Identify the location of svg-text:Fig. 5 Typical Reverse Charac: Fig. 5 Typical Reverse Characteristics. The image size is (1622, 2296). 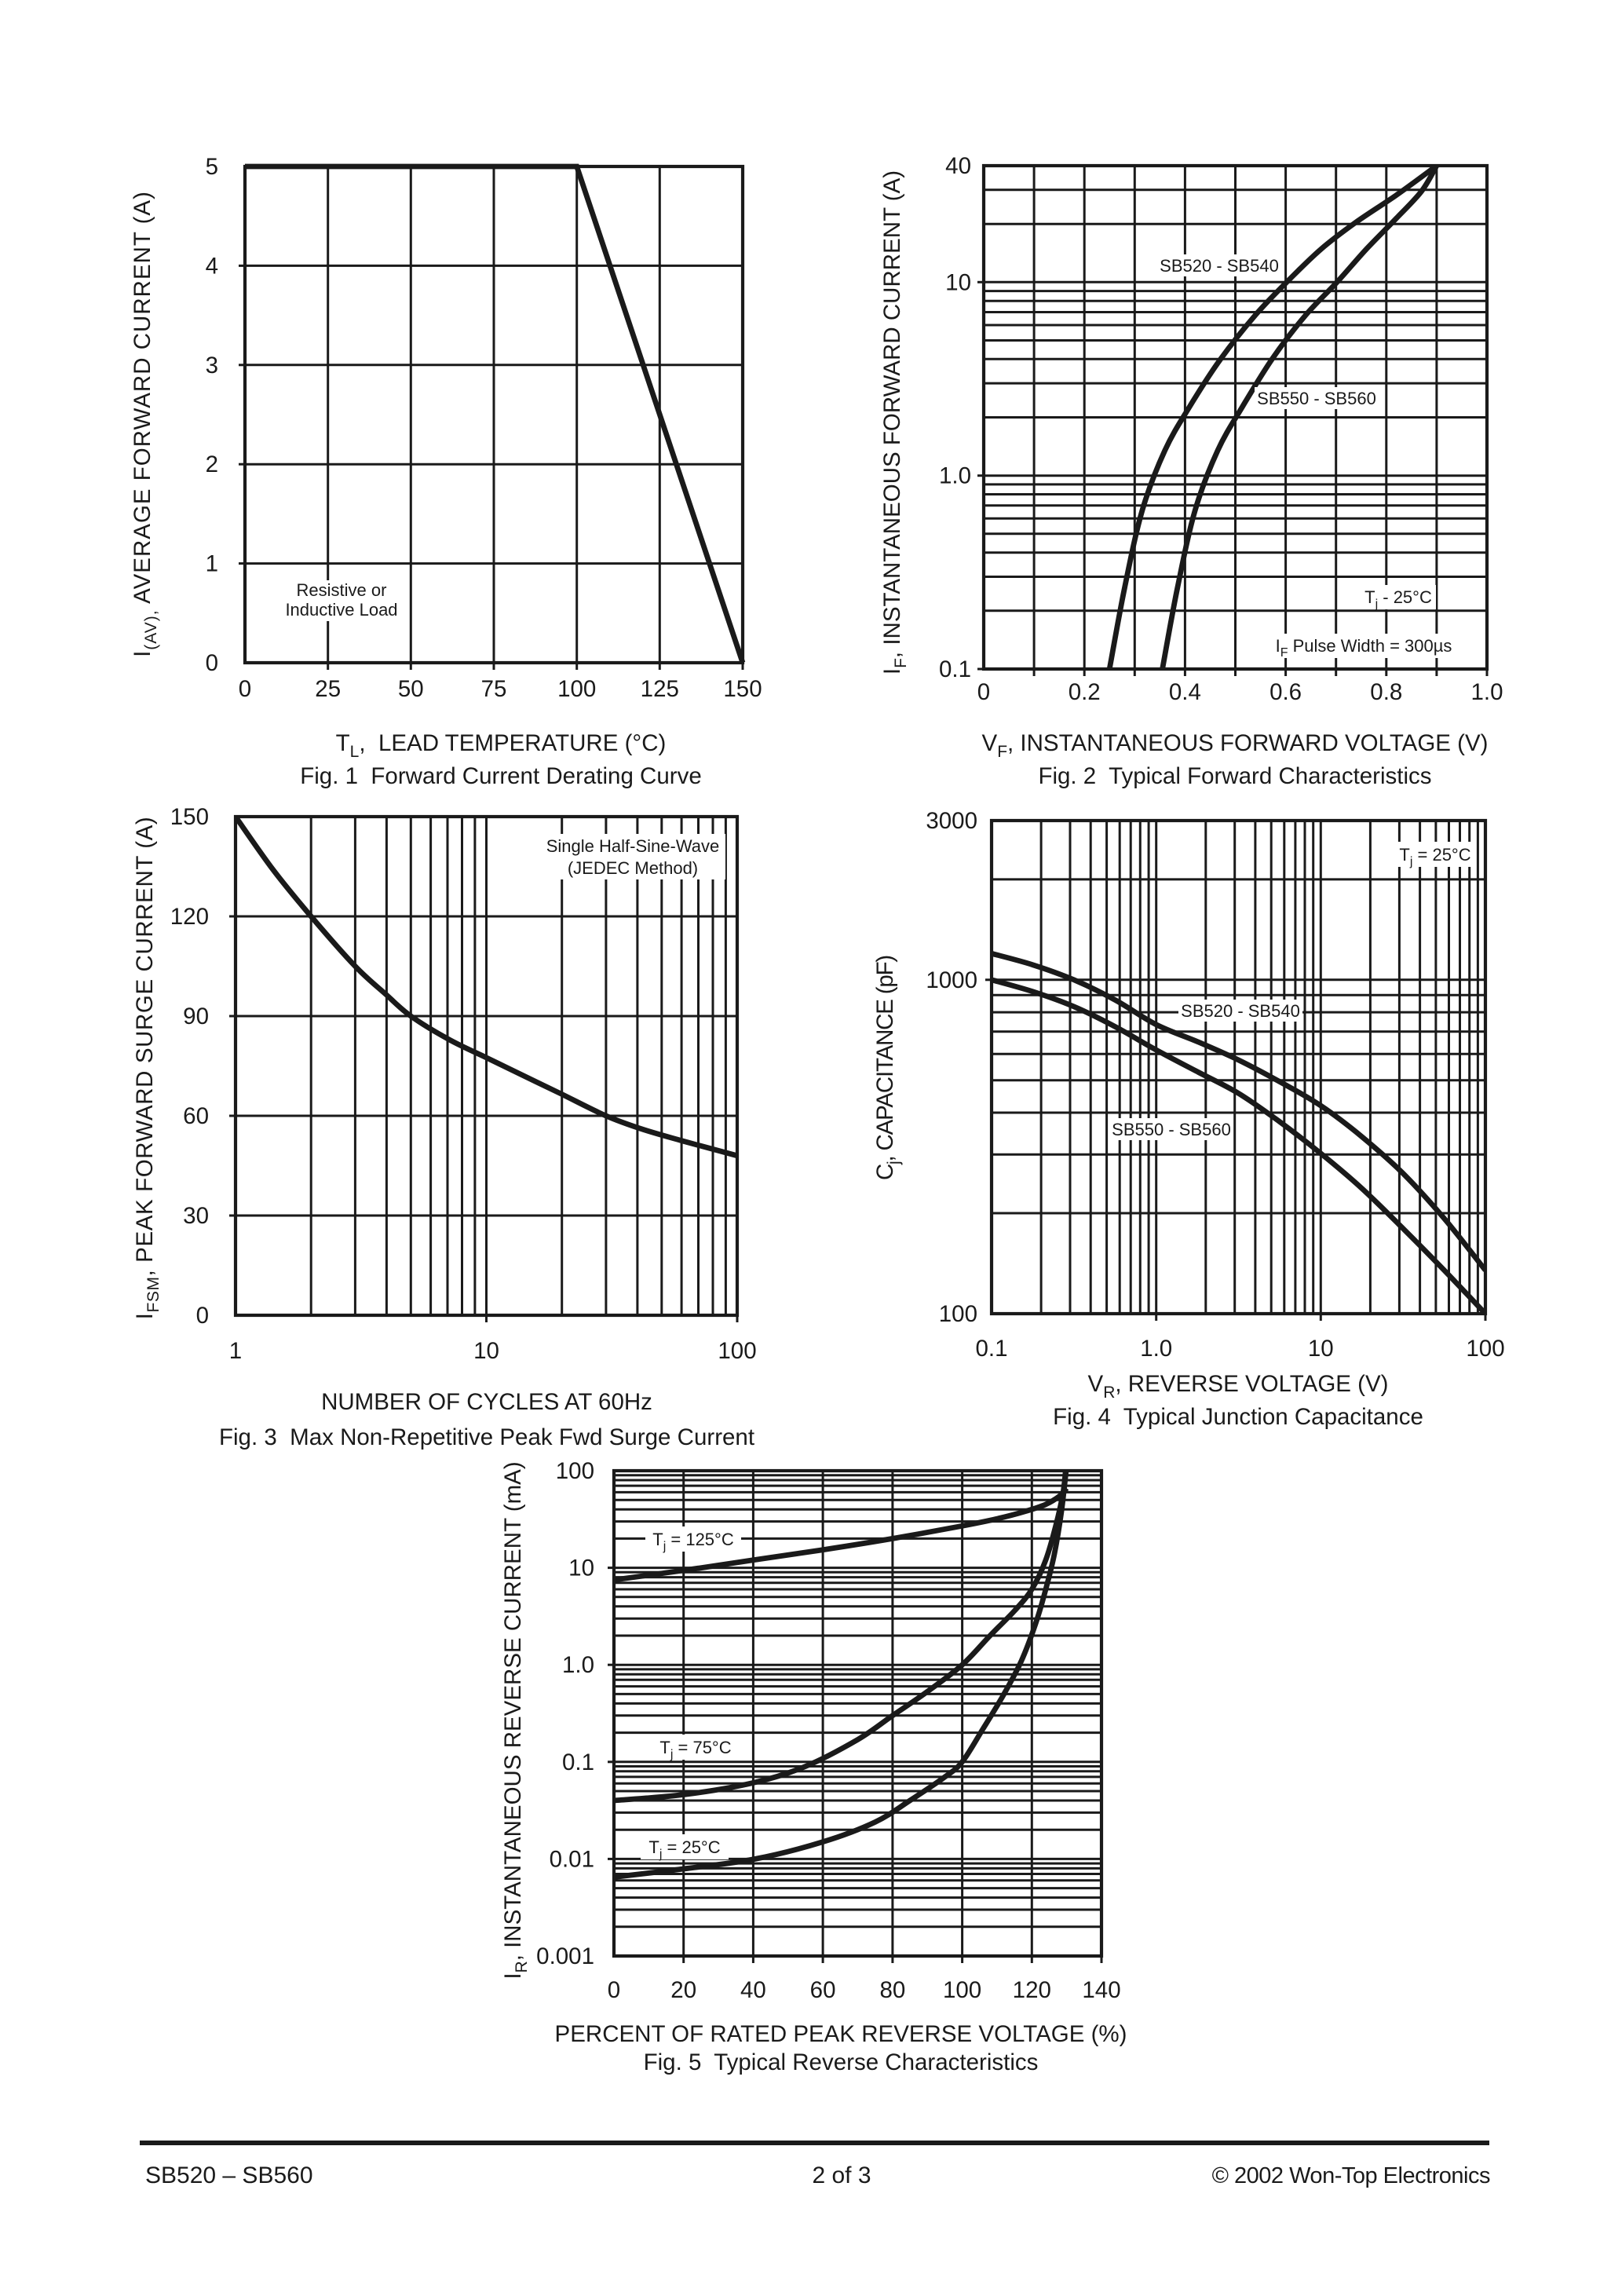
(841, 2062).